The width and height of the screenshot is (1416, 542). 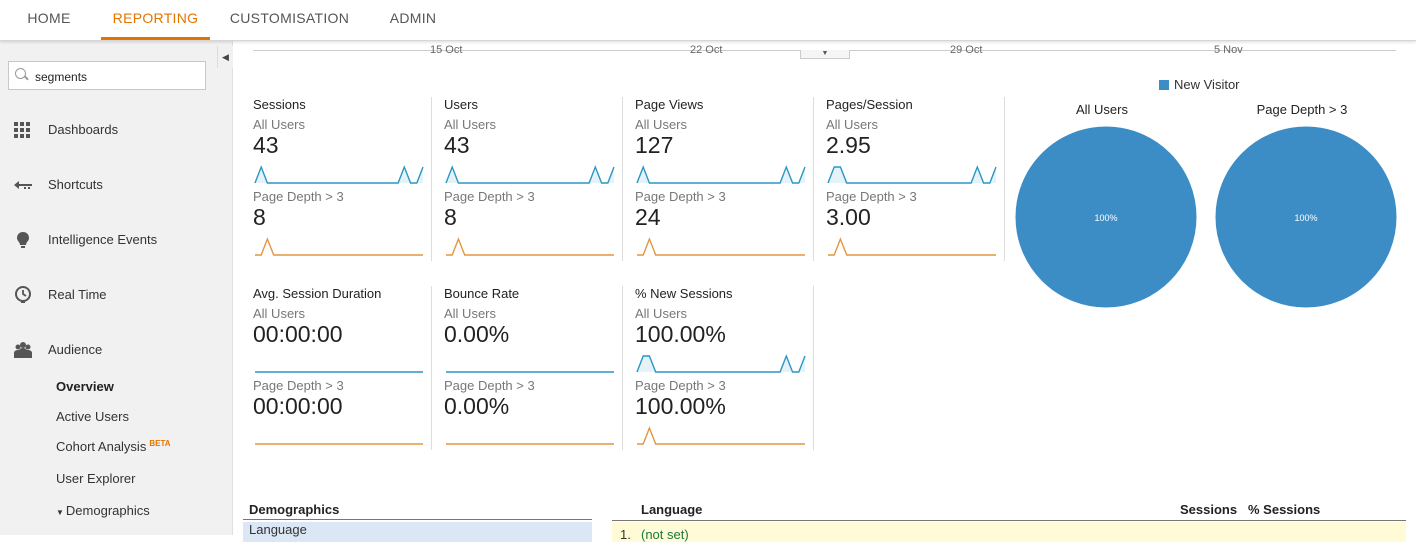 I want to click on caret-down-icon: ▼, so click(x=60, y=512).